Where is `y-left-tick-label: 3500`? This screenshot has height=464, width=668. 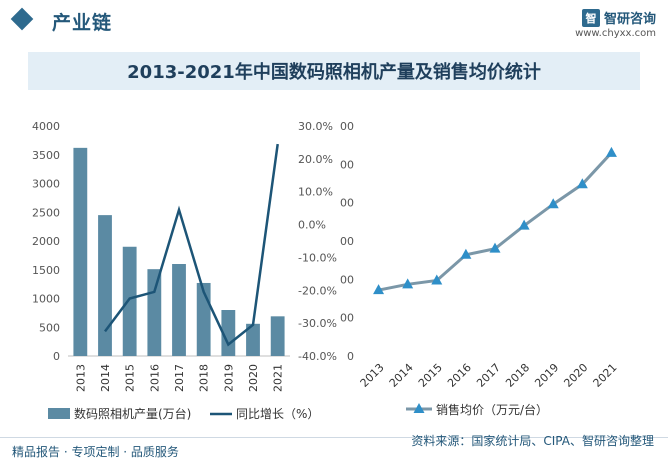 y-left-tick-label: 3500 is located at coordinates (46, 155).